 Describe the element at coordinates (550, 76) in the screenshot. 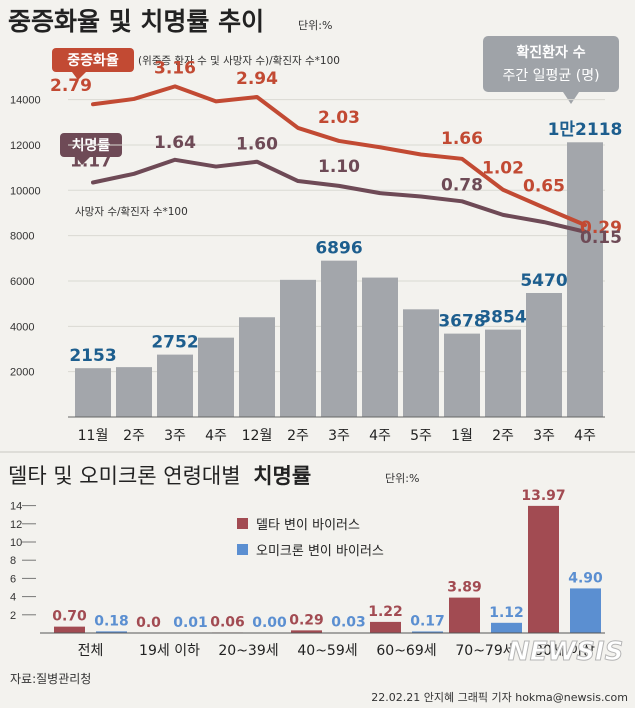

I see `cases-legend-line2: 주간 일평균 (명)` at that location.